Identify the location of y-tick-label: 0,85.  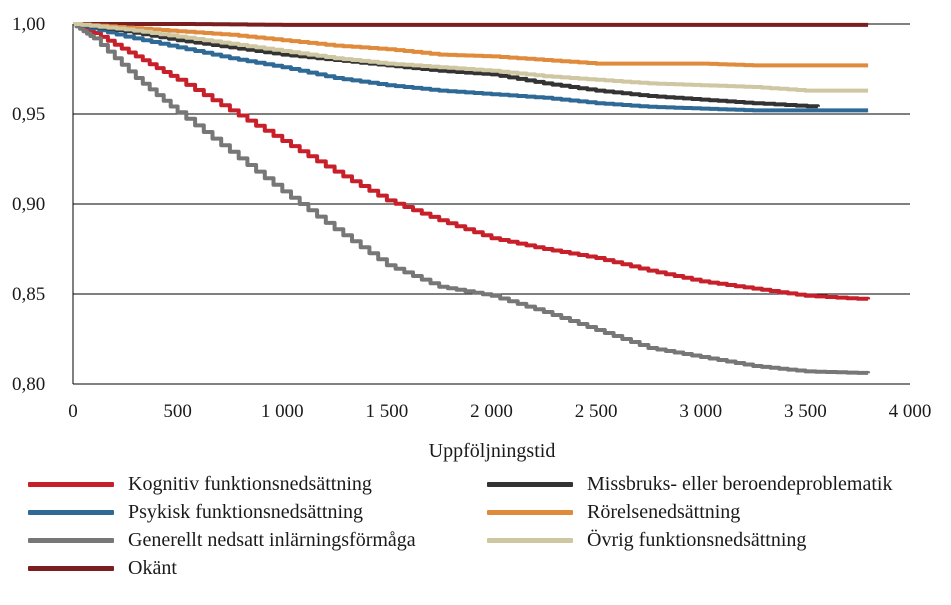
(28, 294).